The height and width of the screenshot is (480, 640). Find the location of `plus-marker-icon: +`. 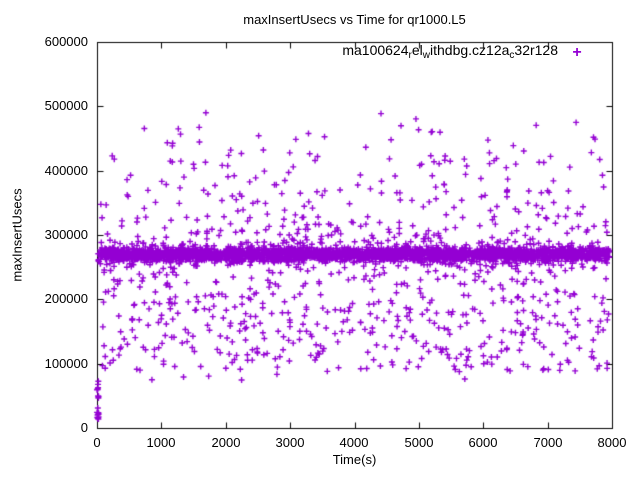

plus-marker-icon: + is located at coordinates (577, 52).